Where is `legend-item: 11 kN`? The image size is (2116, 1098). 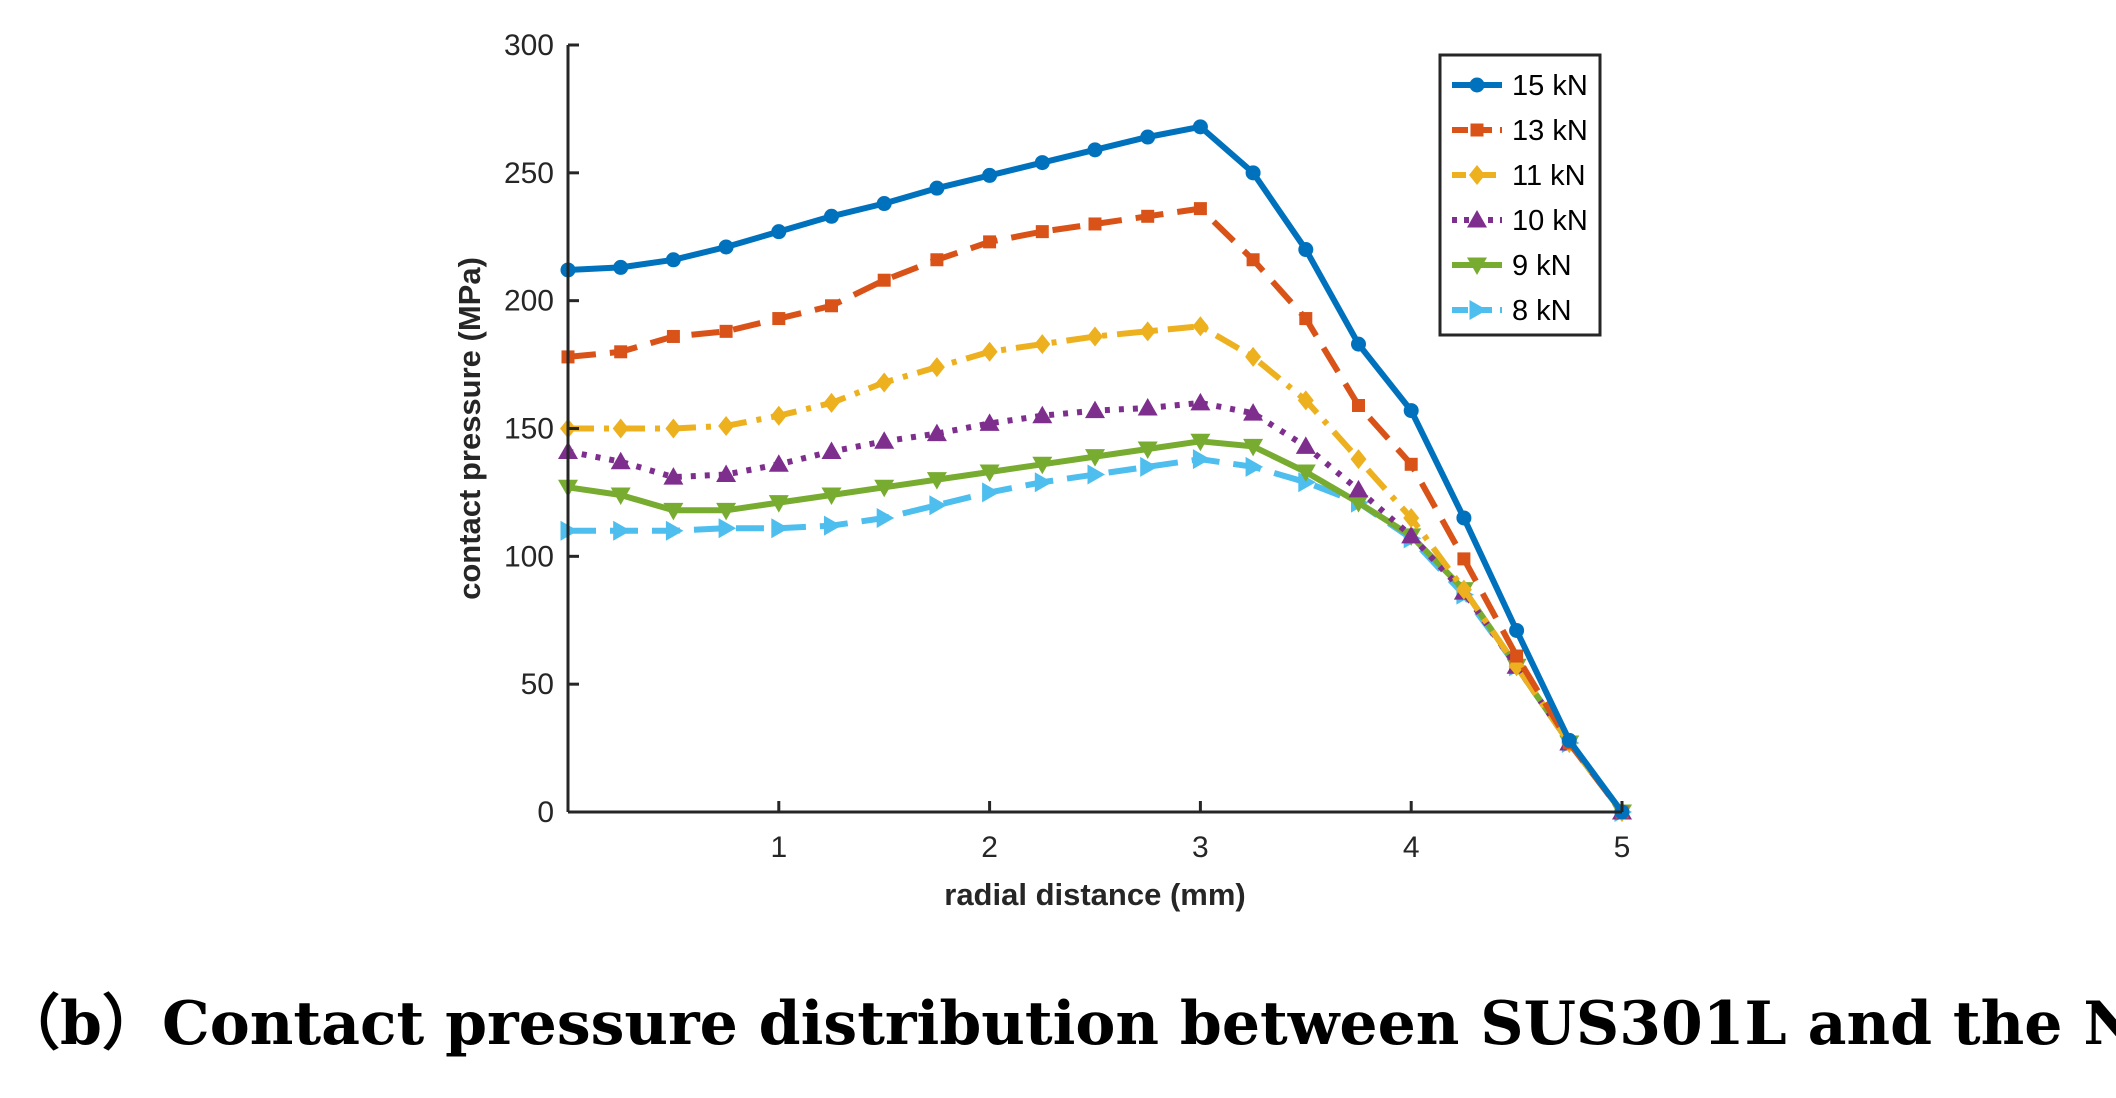 legend-item: 11 kN is located at coordinates (1519, 176).